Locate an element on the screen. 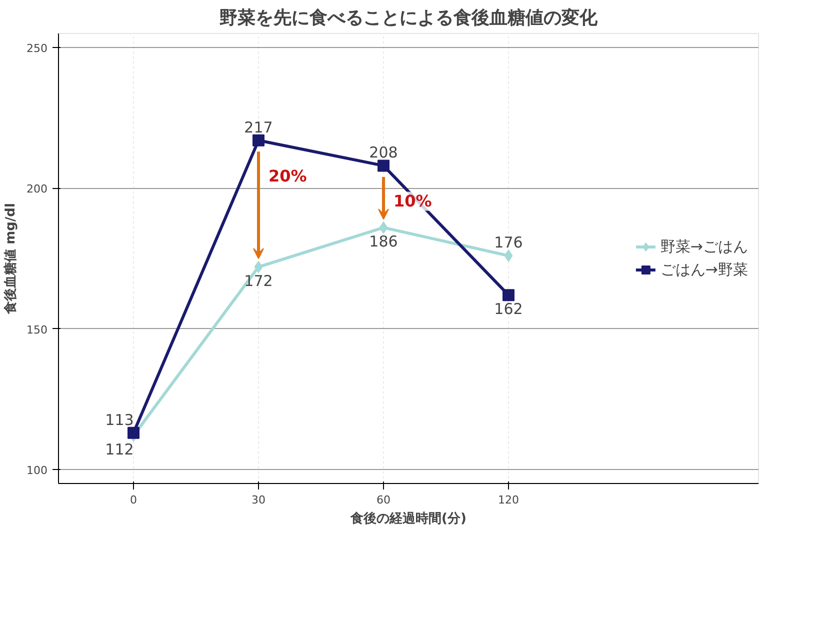 The width and height of the screenshot is (832, 634). data-label: 208 is located at coordinates (383, 153).